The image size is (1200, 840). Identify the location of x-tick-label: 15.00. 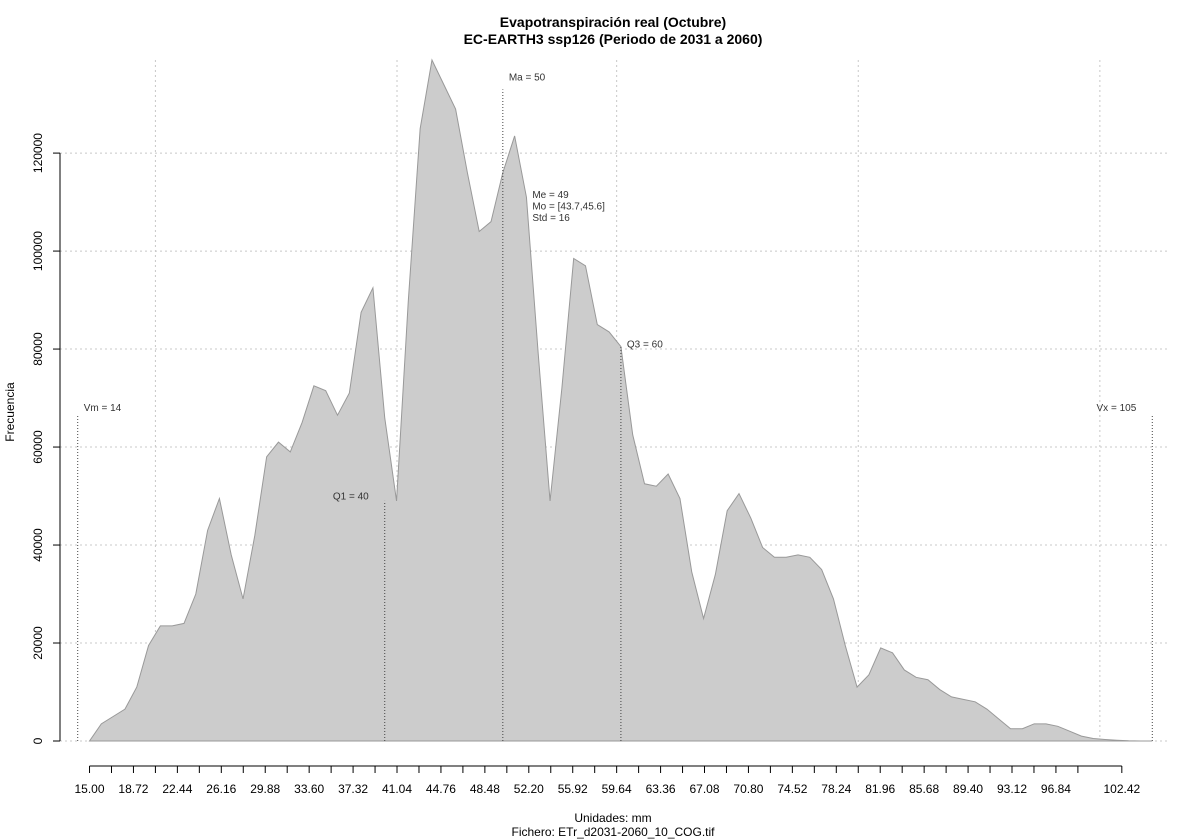
(90, 789).